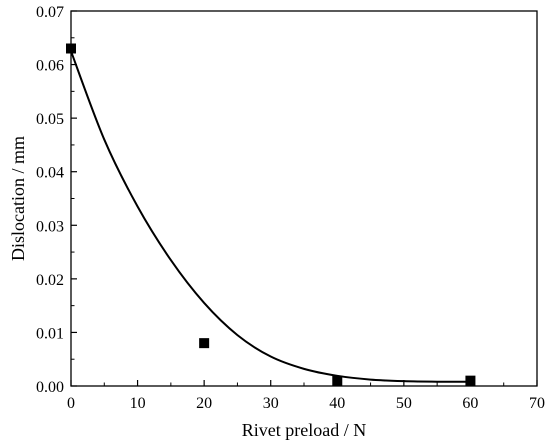 Image resolution: width=550 pixels, height=445 pixels. I want to click on y-axis: 0.00 0.01 0.02 0.03 0.04 0.05 0.06 0.07, so click(56, 200).